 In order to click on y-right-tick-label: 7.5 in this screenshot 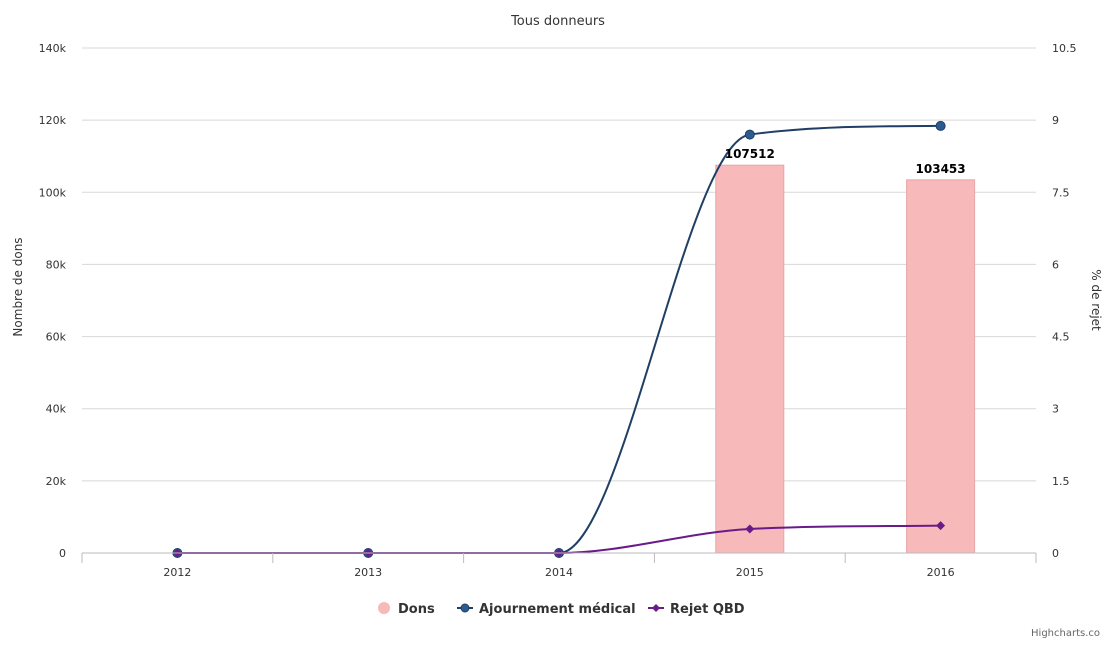, I will do `click(1061, 192)`.